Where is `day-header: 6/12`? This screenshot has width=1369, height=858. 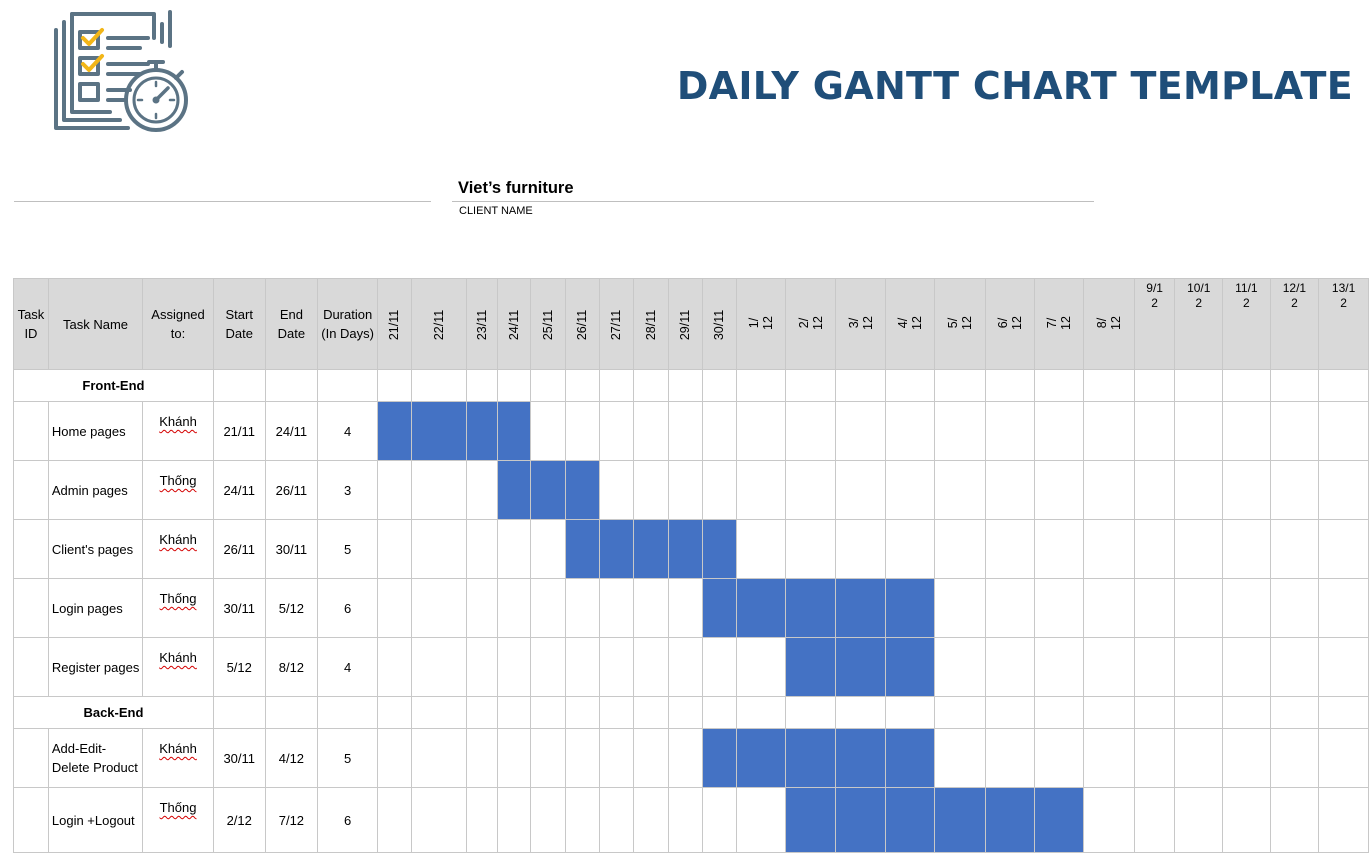 day-header: 6/12 is located at coordinates (1010, 324).